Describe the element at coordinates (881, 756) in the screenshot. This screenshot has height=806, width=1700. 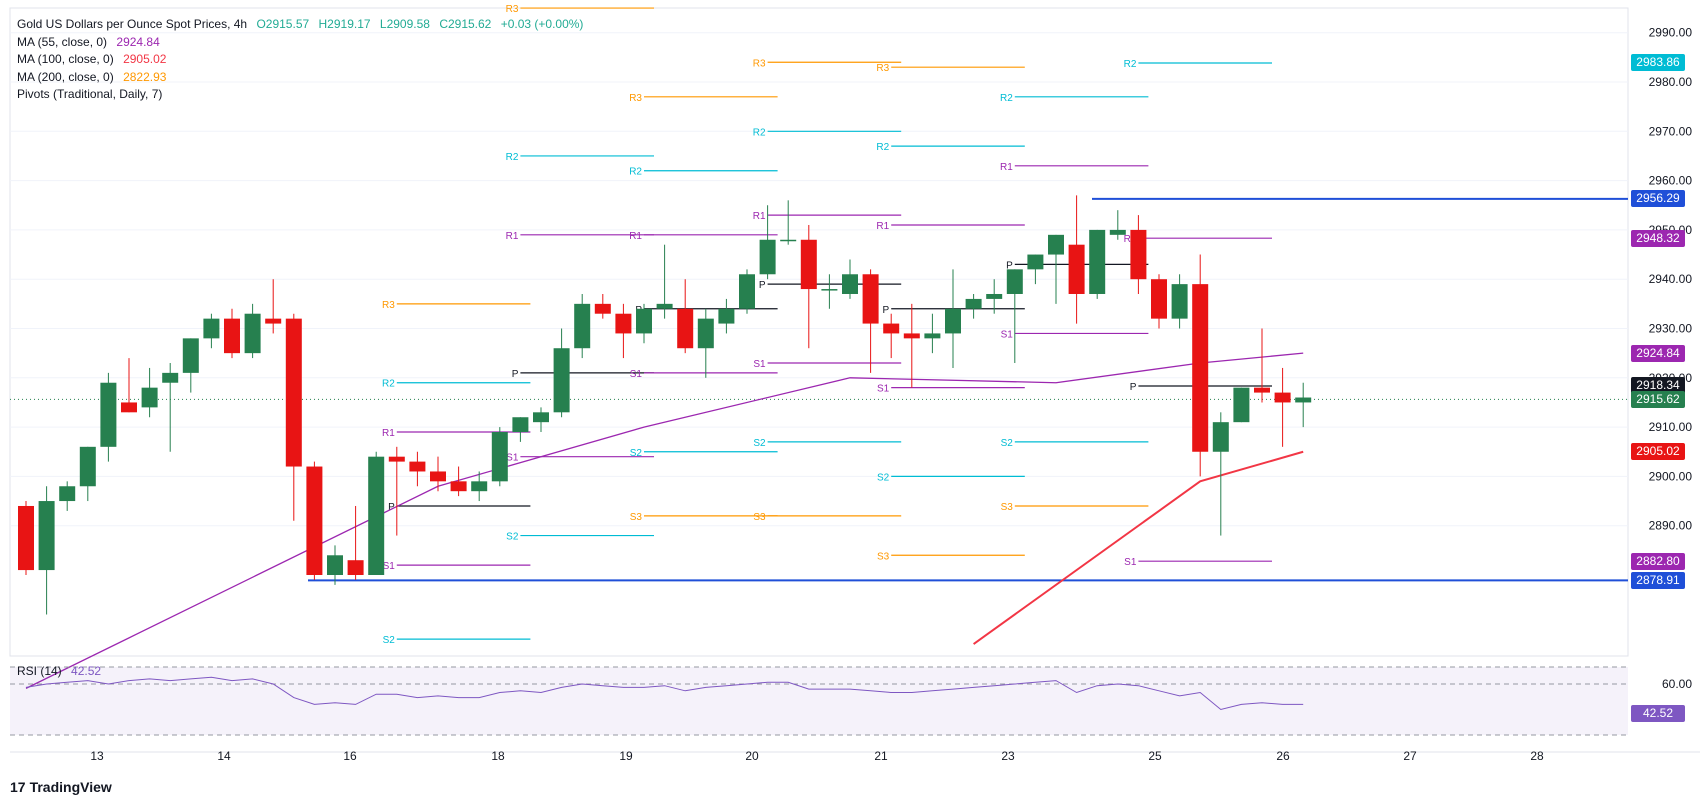
I see `x-tick-label: 21` at that location.